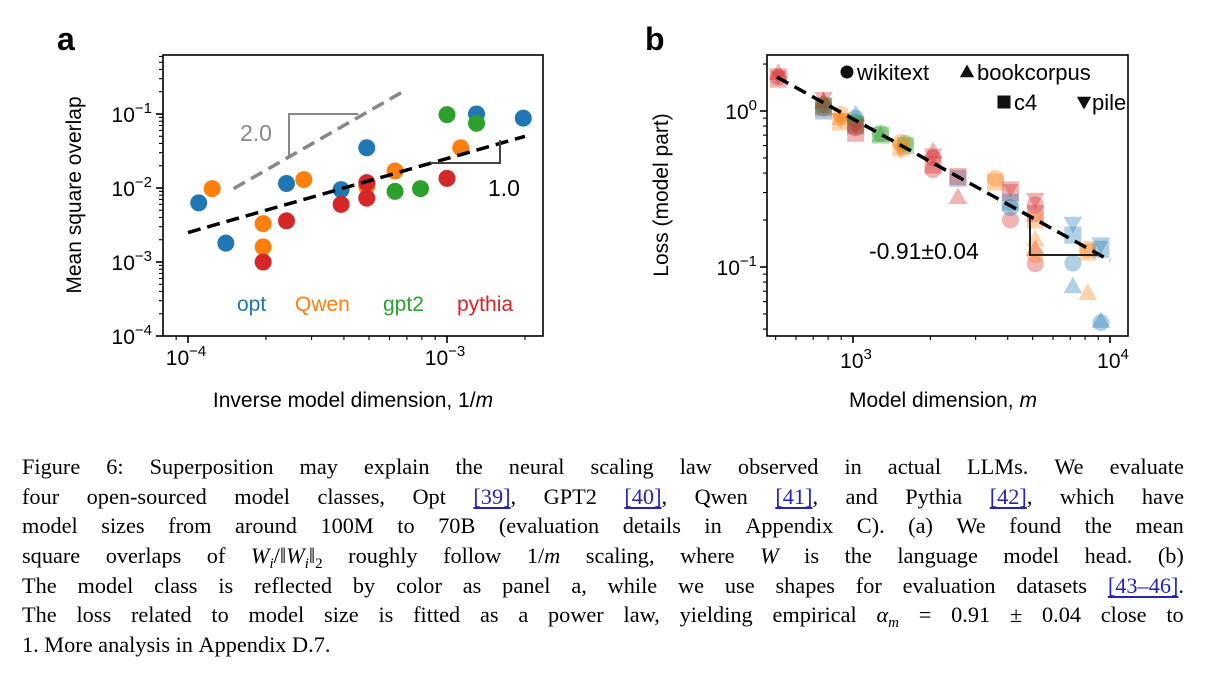 This screenshot has width=1205, height=695. What do you see at coordinates (694, 586) in the screenshot?
I see `caption-word: we` at bounding box center [694, 586].